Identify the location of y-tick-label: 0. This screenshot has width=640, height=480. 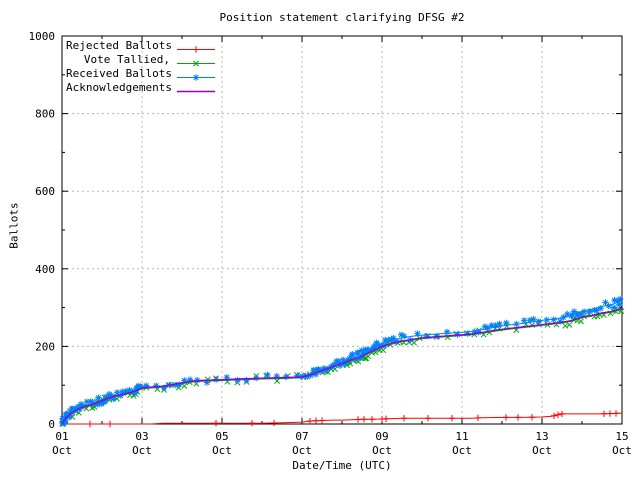
(51, 424).